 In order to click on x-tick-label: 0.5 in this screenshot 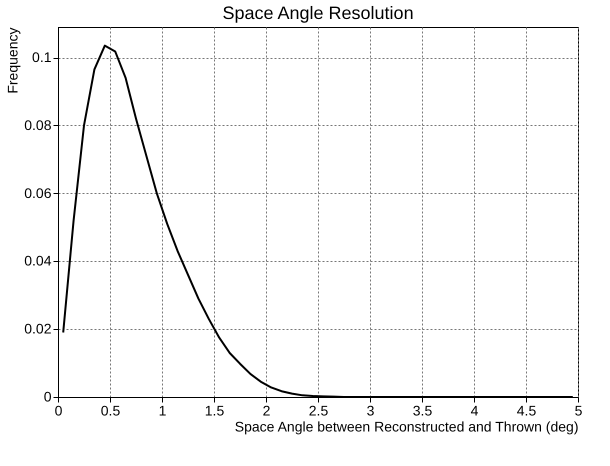, I will do `click(110, 410)`.